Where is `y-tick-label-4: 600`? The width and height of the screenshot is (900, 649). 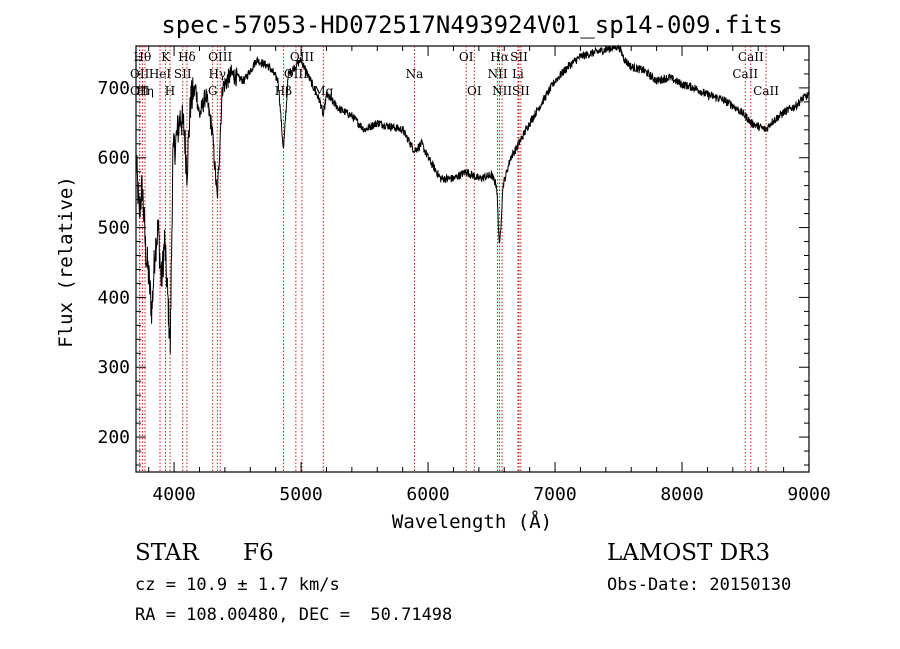 y-tick-label-4: 600 is located at coordinates (113, 158).